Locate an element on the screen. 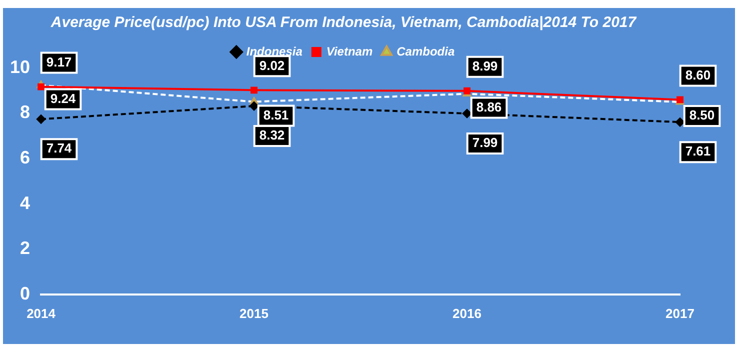 The image size is (740, 350). data-label: 9.02 is located at coordinates (272, 65).